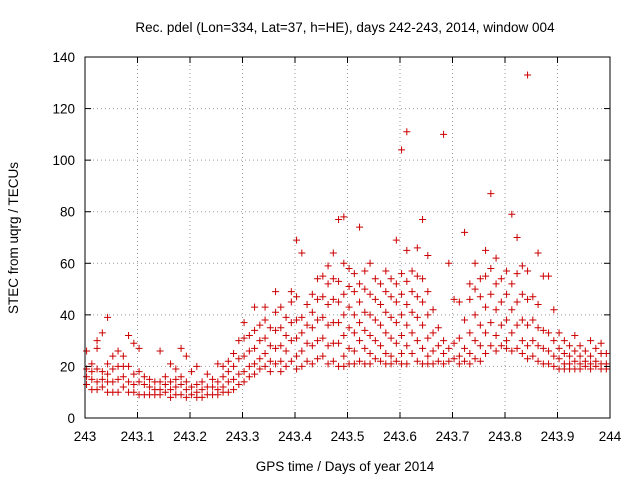 The width and height of the screenshot is (640, 480). Describe the element at coordinates (63, 160) in the screenshot. I see `y-tick-label: 100` at that location.